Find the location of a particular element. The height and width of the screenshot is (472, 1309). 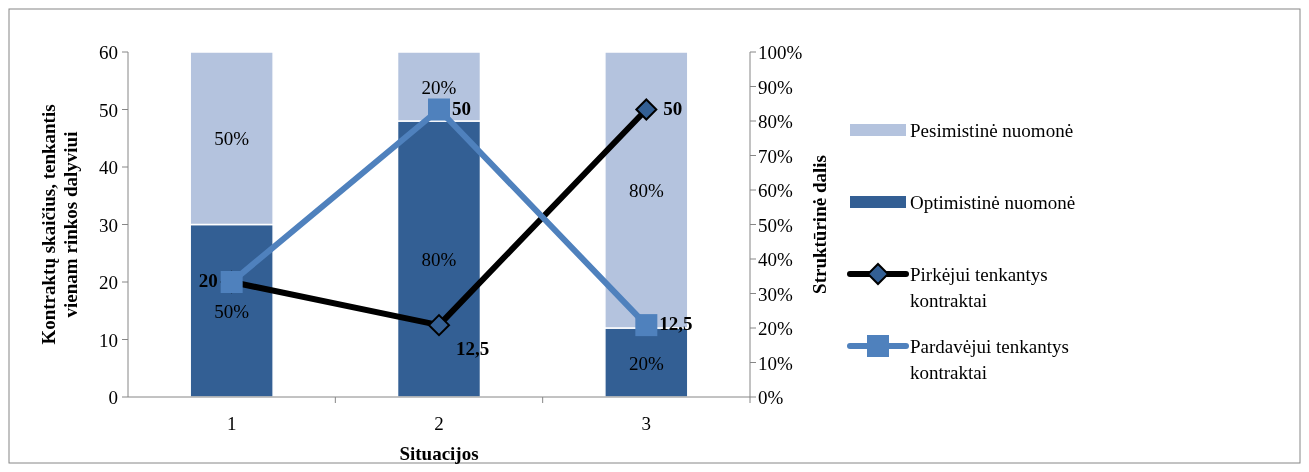

x-tick-label: 3 is located at coordinates (646, 423).